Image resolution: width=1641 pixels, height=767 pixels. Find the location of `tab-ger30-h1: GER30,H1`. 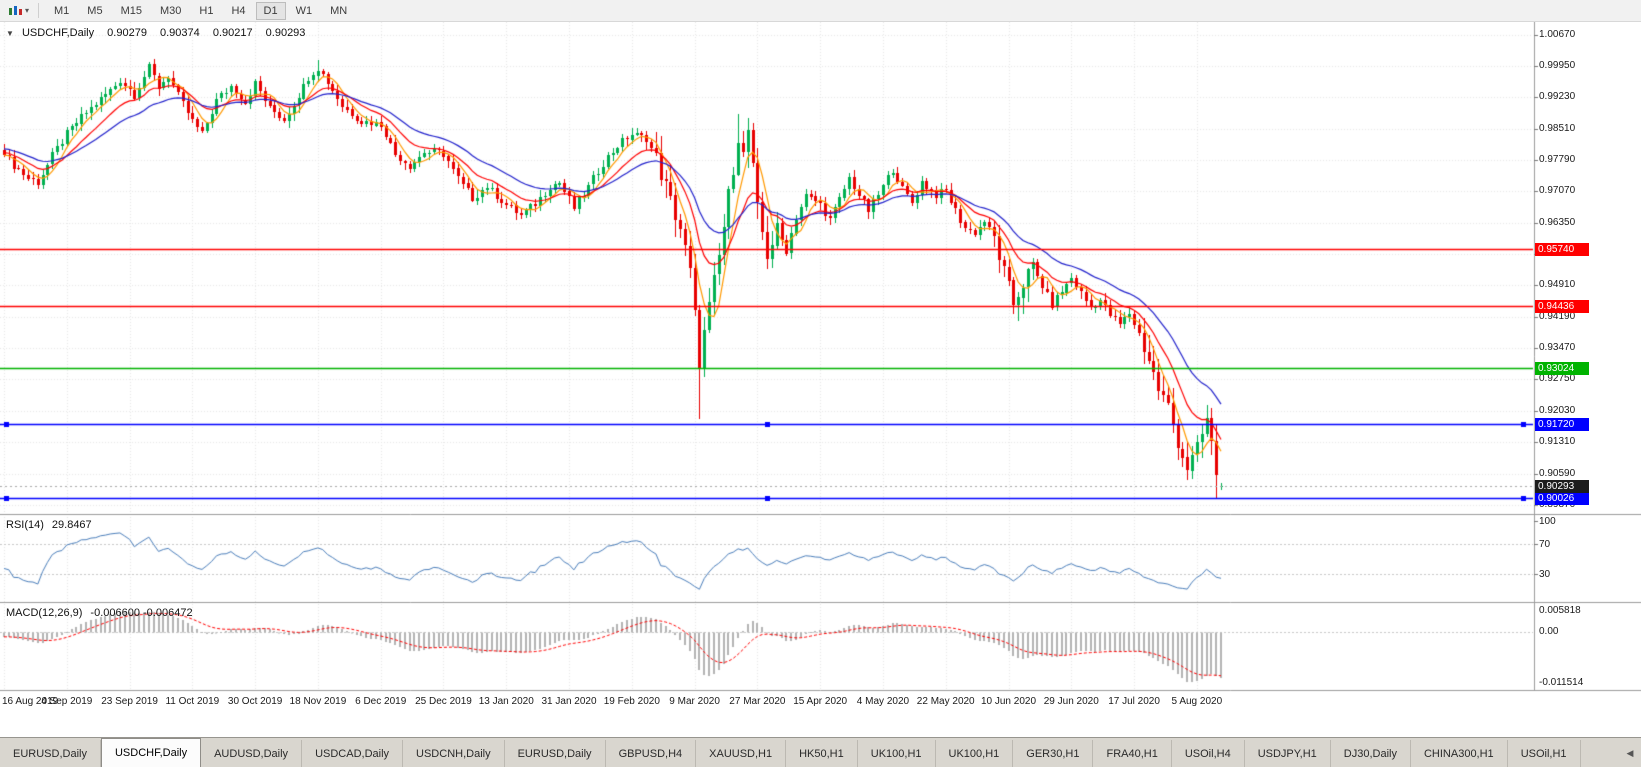

tab-ger30-h1: GER30,H1 is located at coordinates (1053, 753).